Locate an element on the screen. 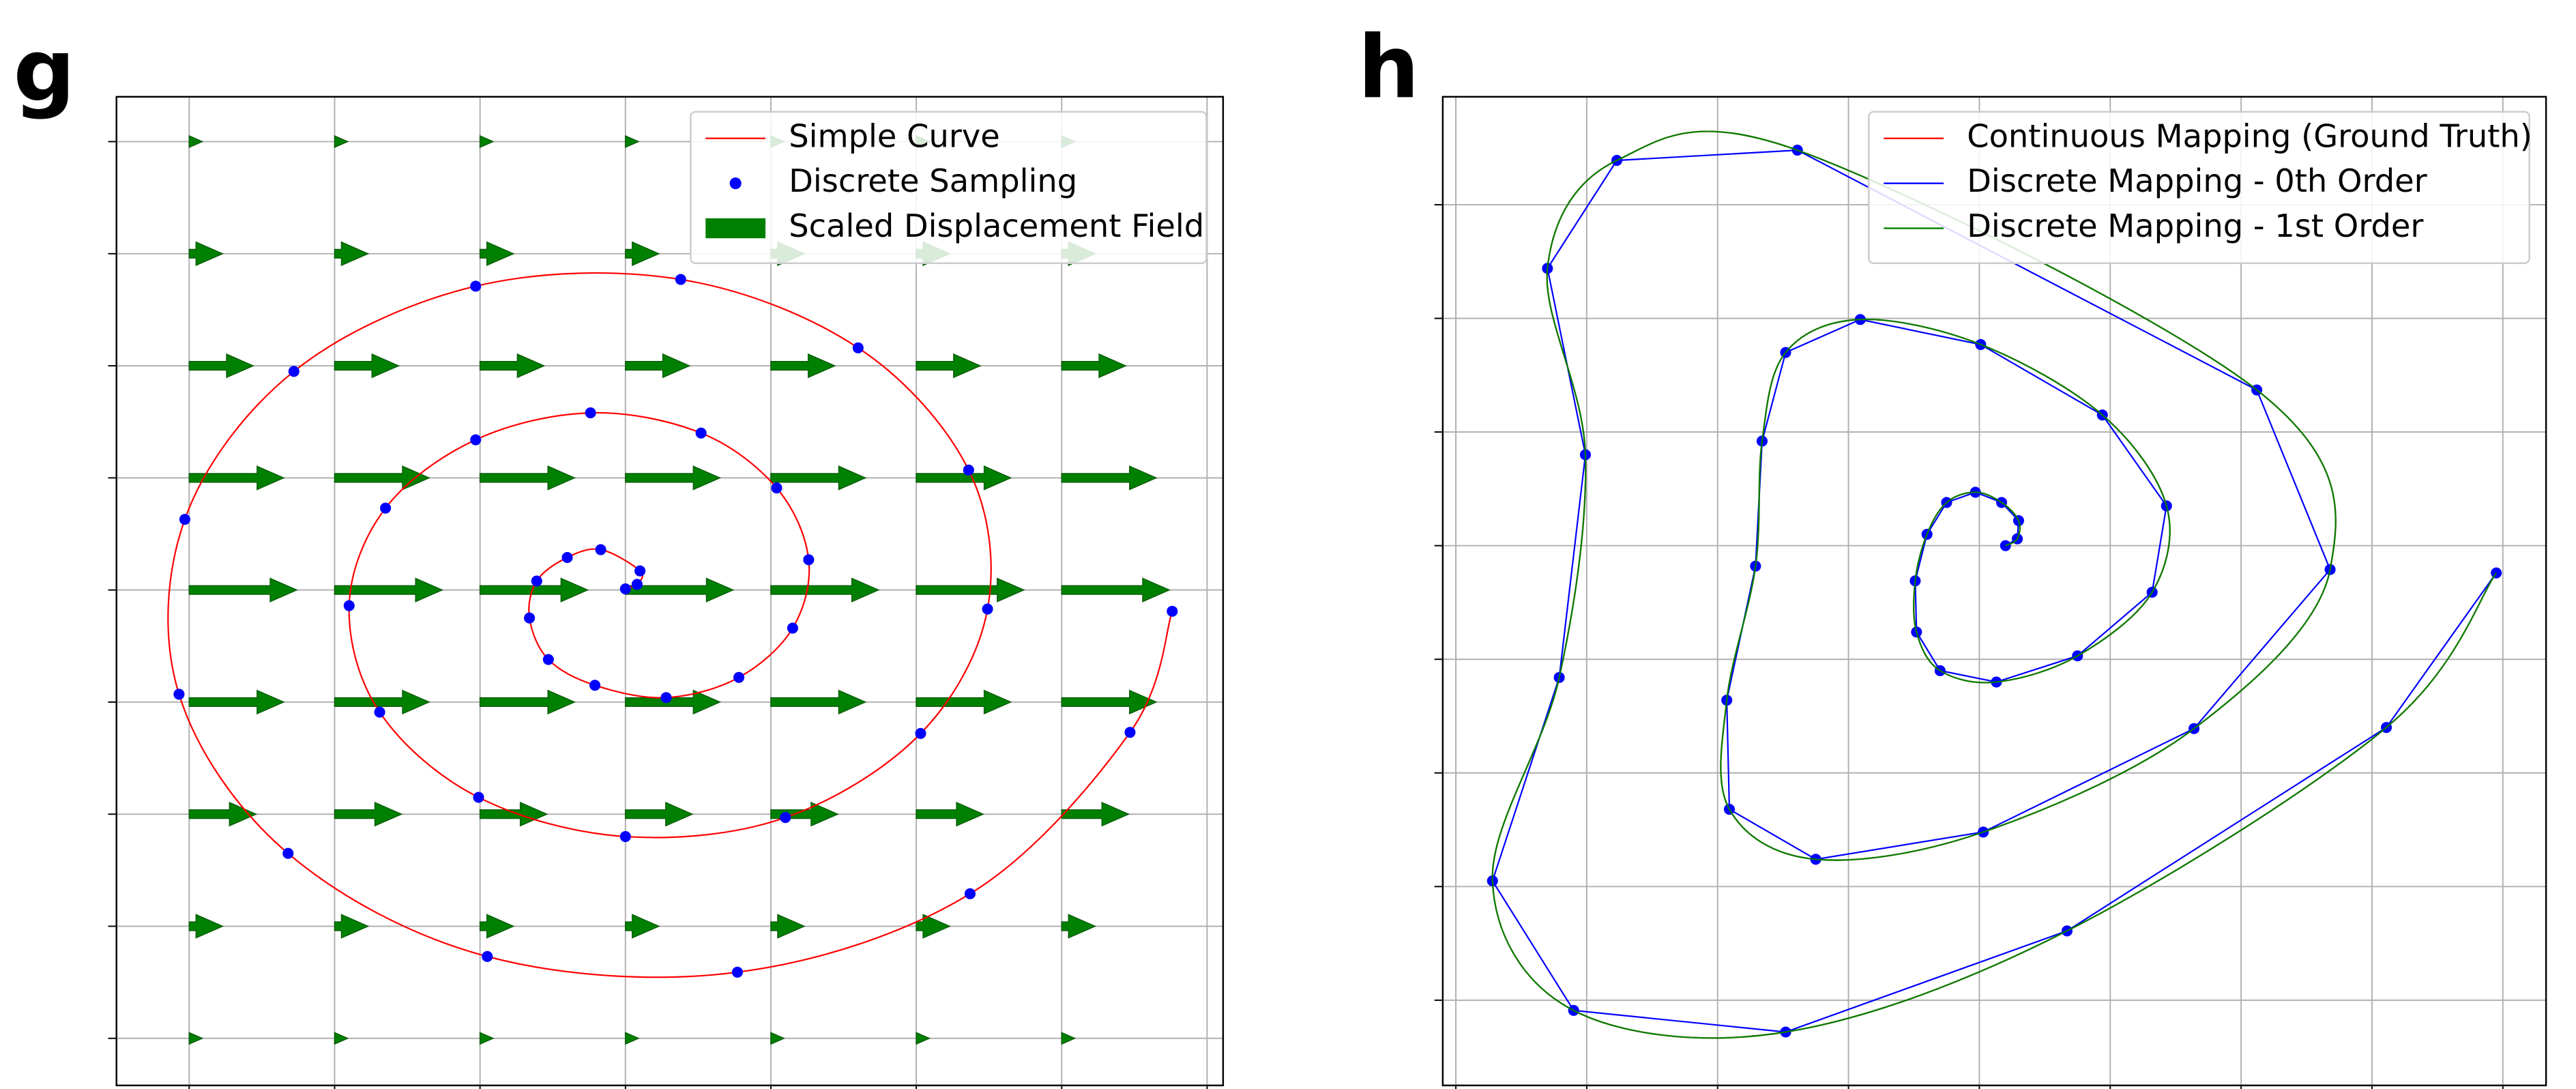 This screenshot has width=2576, height=1089. legend-label: Continuous Mapping (Ground Truth) is located at coordinates (2249, 135).